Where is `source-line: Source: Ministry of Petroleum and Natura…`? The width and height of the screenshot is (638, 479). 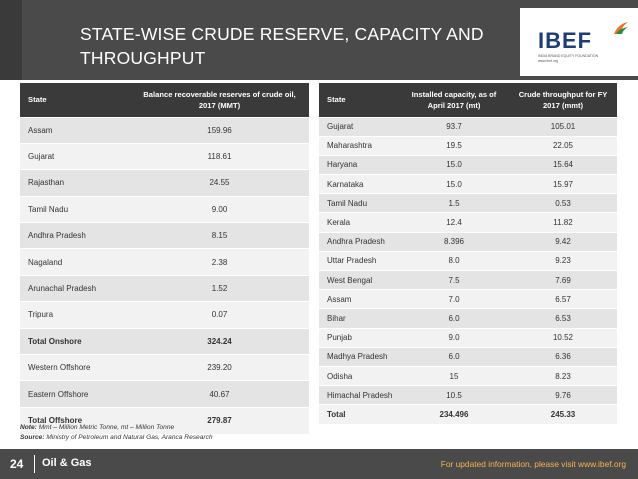
source-line: Source: Ministry of Petroleum and Natura… is located at coordinates (116, 438).